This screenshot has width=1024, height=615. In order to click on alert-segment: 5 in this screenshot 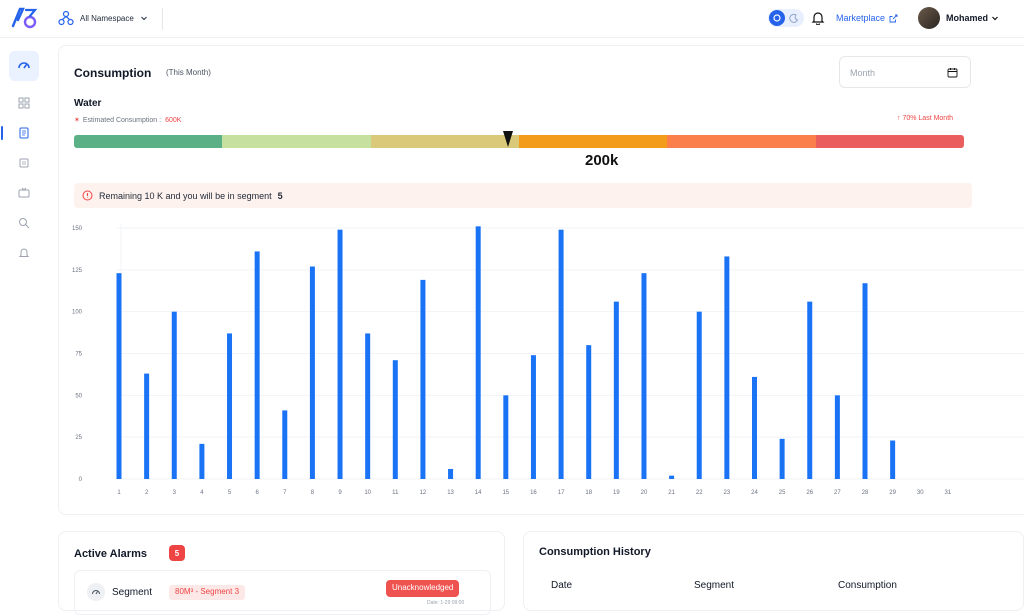, I will do `click(280, 195)`.